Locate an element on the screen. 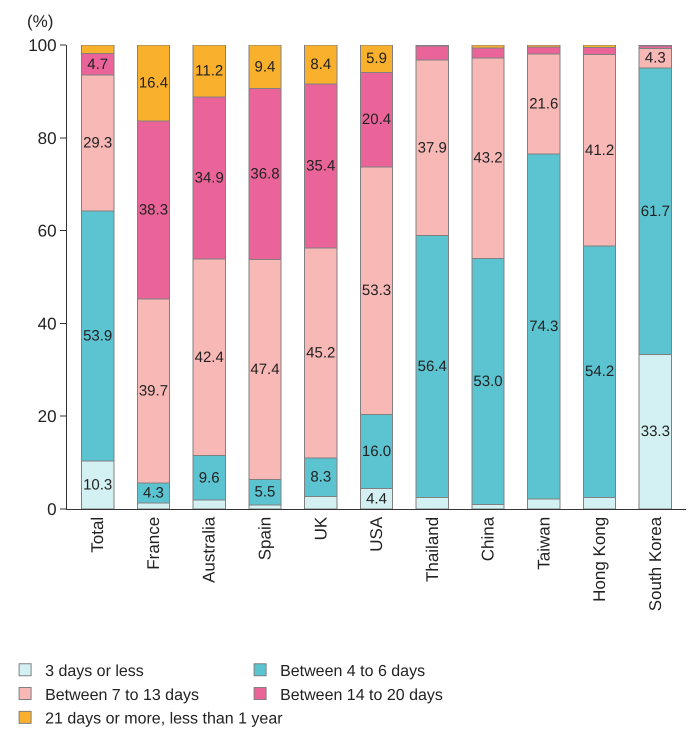  data-label: 38.3 is located at coordinates (153, 209).